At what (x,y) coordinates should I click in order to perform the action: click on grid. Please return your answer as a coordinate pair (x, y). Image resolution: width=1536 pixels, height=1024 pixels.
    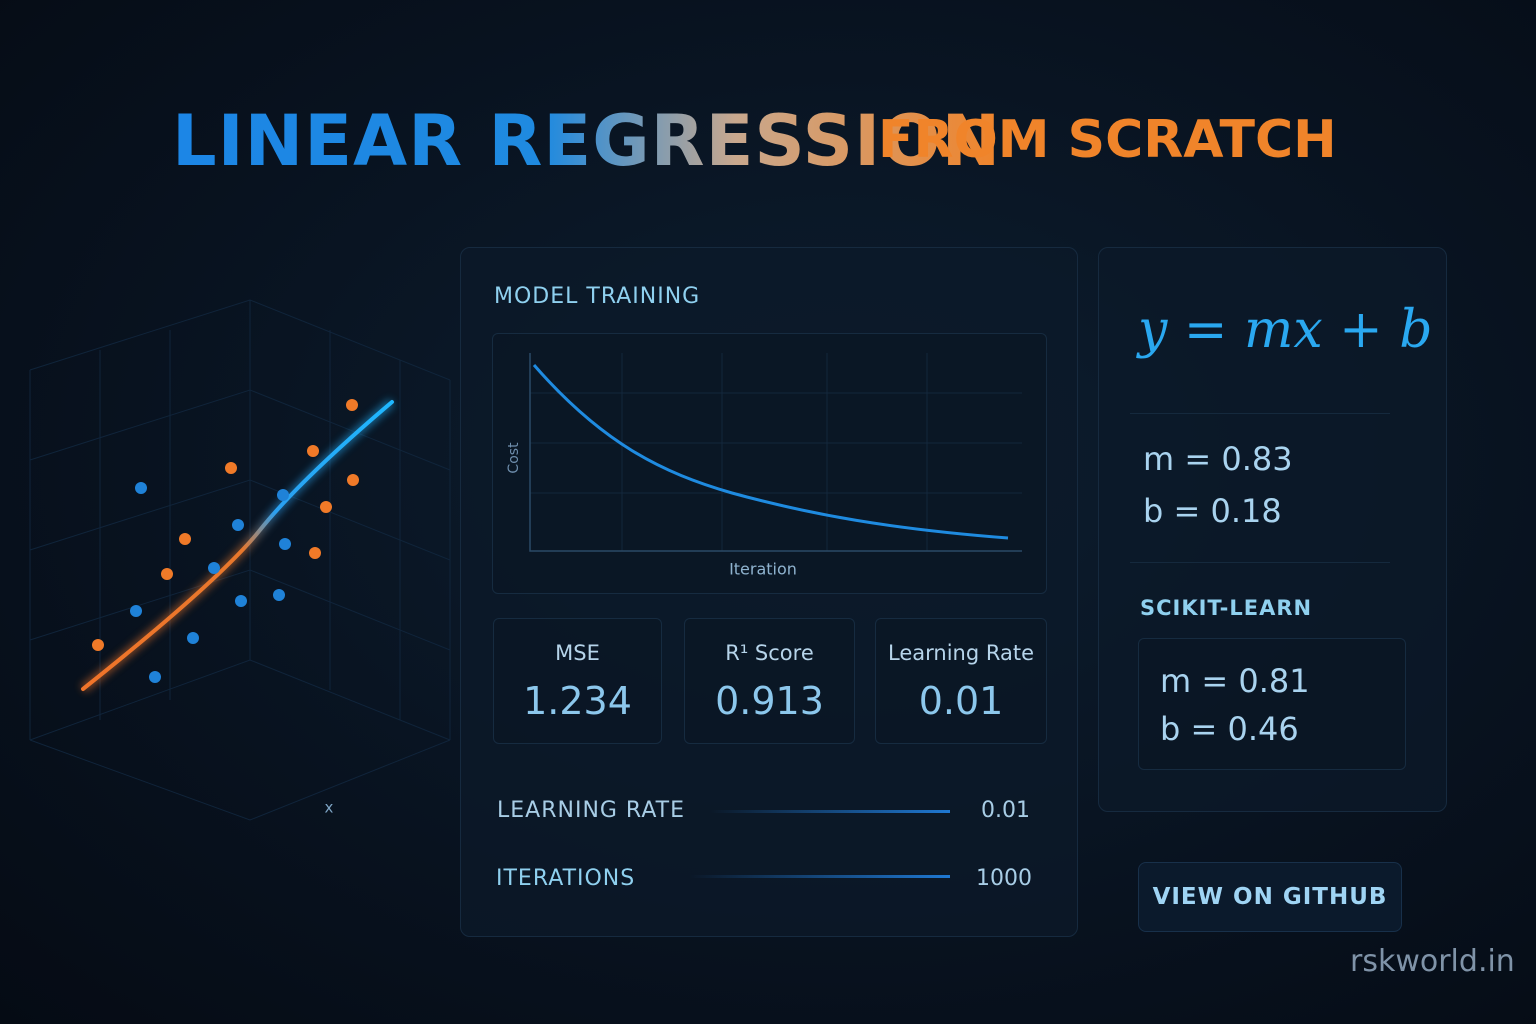
    Looking at the image, I should click on (240, 560).